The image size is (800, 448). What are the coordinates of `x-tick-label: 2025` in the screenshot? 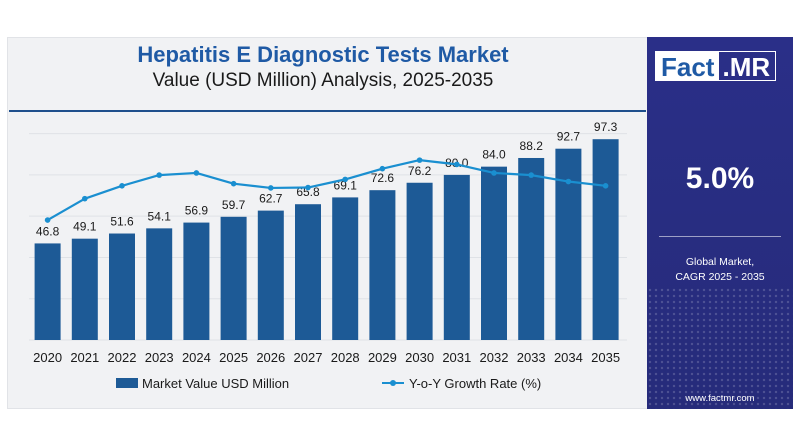 It's located at (233, 357).